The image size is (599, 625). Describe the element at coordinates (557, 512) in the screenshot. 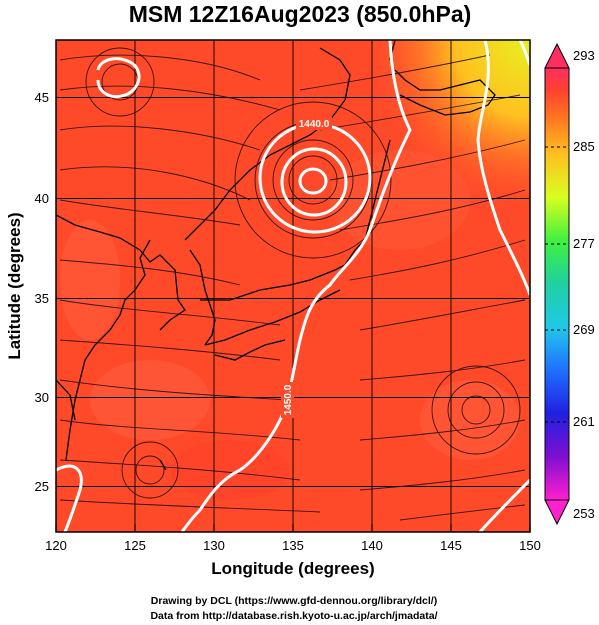

I see `colorbar-bottom-triangle` at that location.